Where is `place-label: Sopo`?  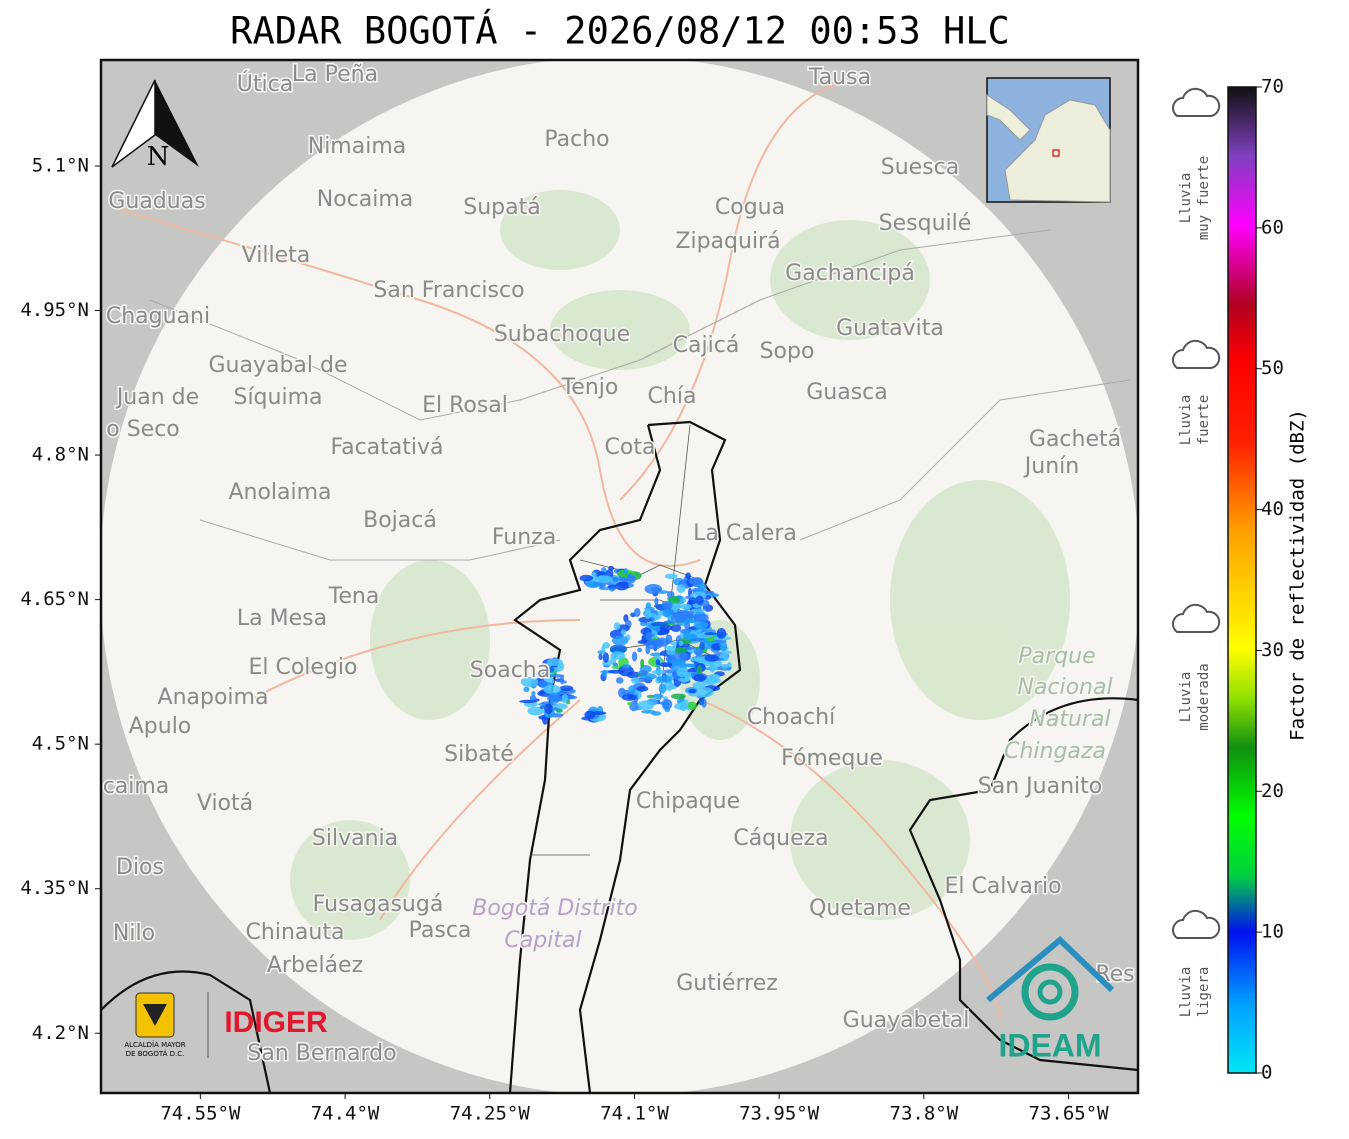
place-label: Sopo is located at coordinates (787, 351).